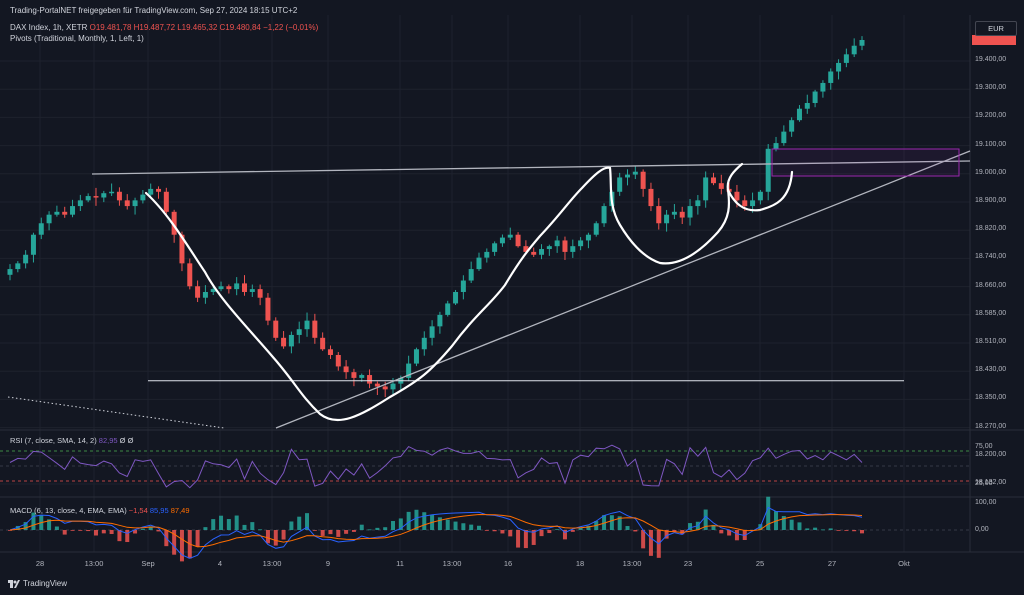  Describe the element at coordinates (72, 440) in the screenshot. I see `rsi-legend: RSI (7, close, SMA, 14, 2) 82,95 Ø Ø` at that location.